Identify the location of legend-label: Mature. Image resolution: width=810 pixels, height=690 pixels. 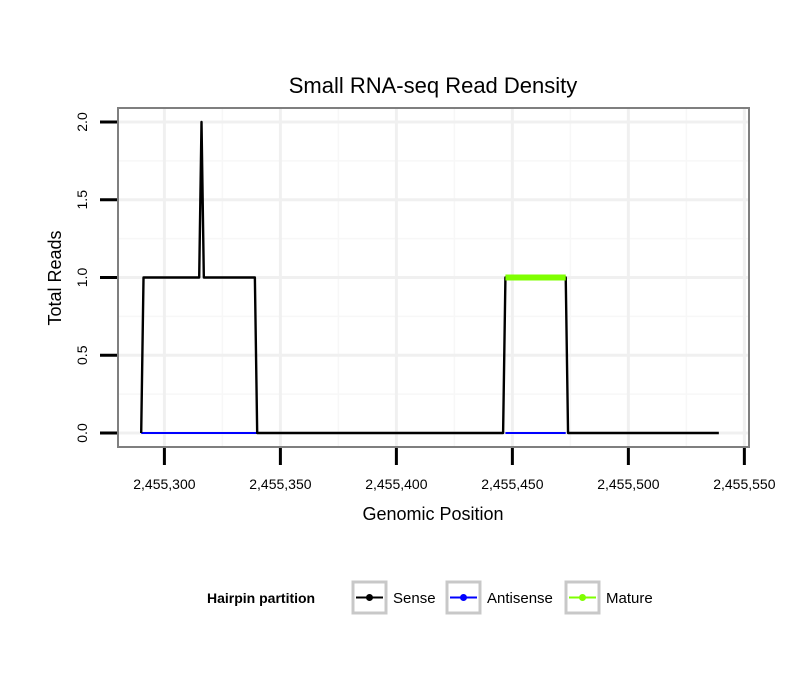
(629, 598).